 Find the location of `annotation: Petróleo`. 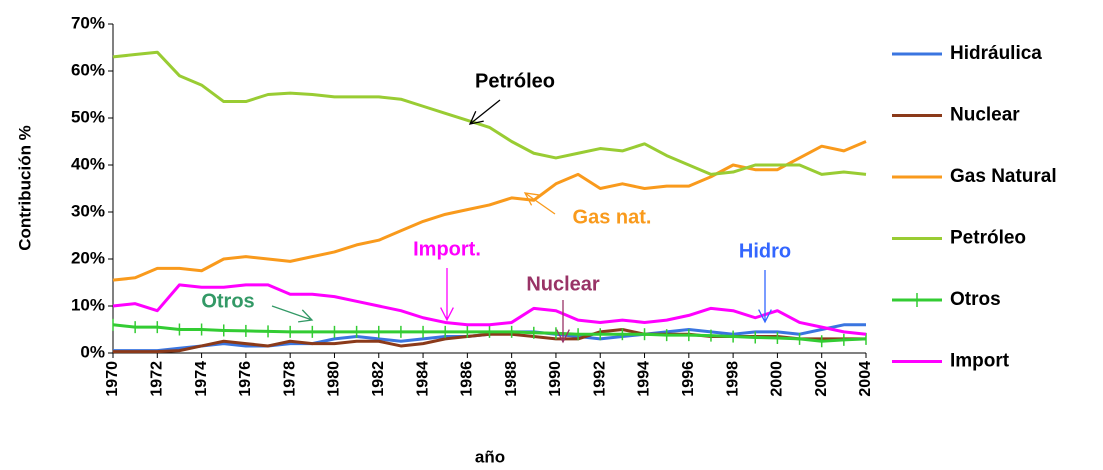

annotation: Petróleo is located at coordinates (515, 81).